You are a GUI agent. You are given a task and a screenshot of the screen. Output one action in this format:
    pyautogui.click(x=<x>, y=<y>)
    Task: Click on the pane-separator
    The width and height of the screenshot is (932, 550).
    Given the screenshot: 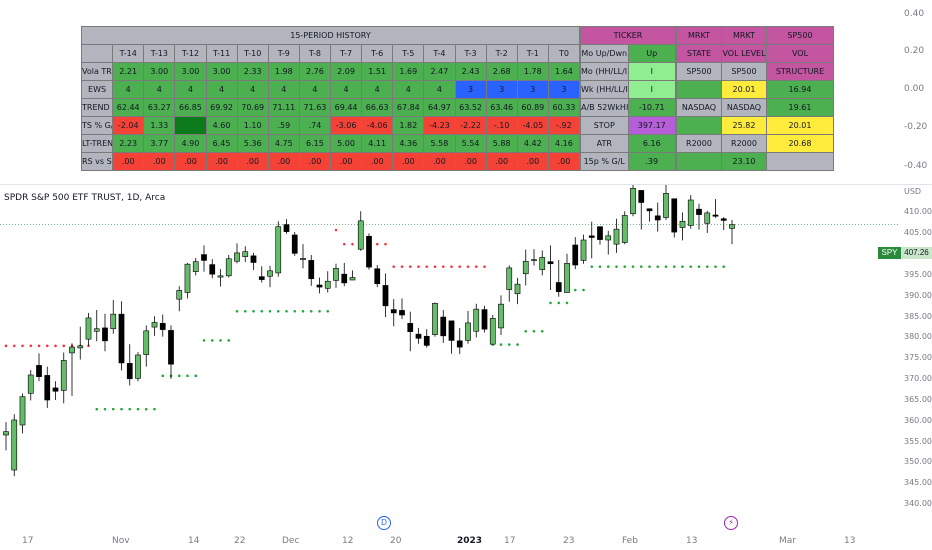 What is the action you would take?
    pyautogui.click(x=466, y=184)
    